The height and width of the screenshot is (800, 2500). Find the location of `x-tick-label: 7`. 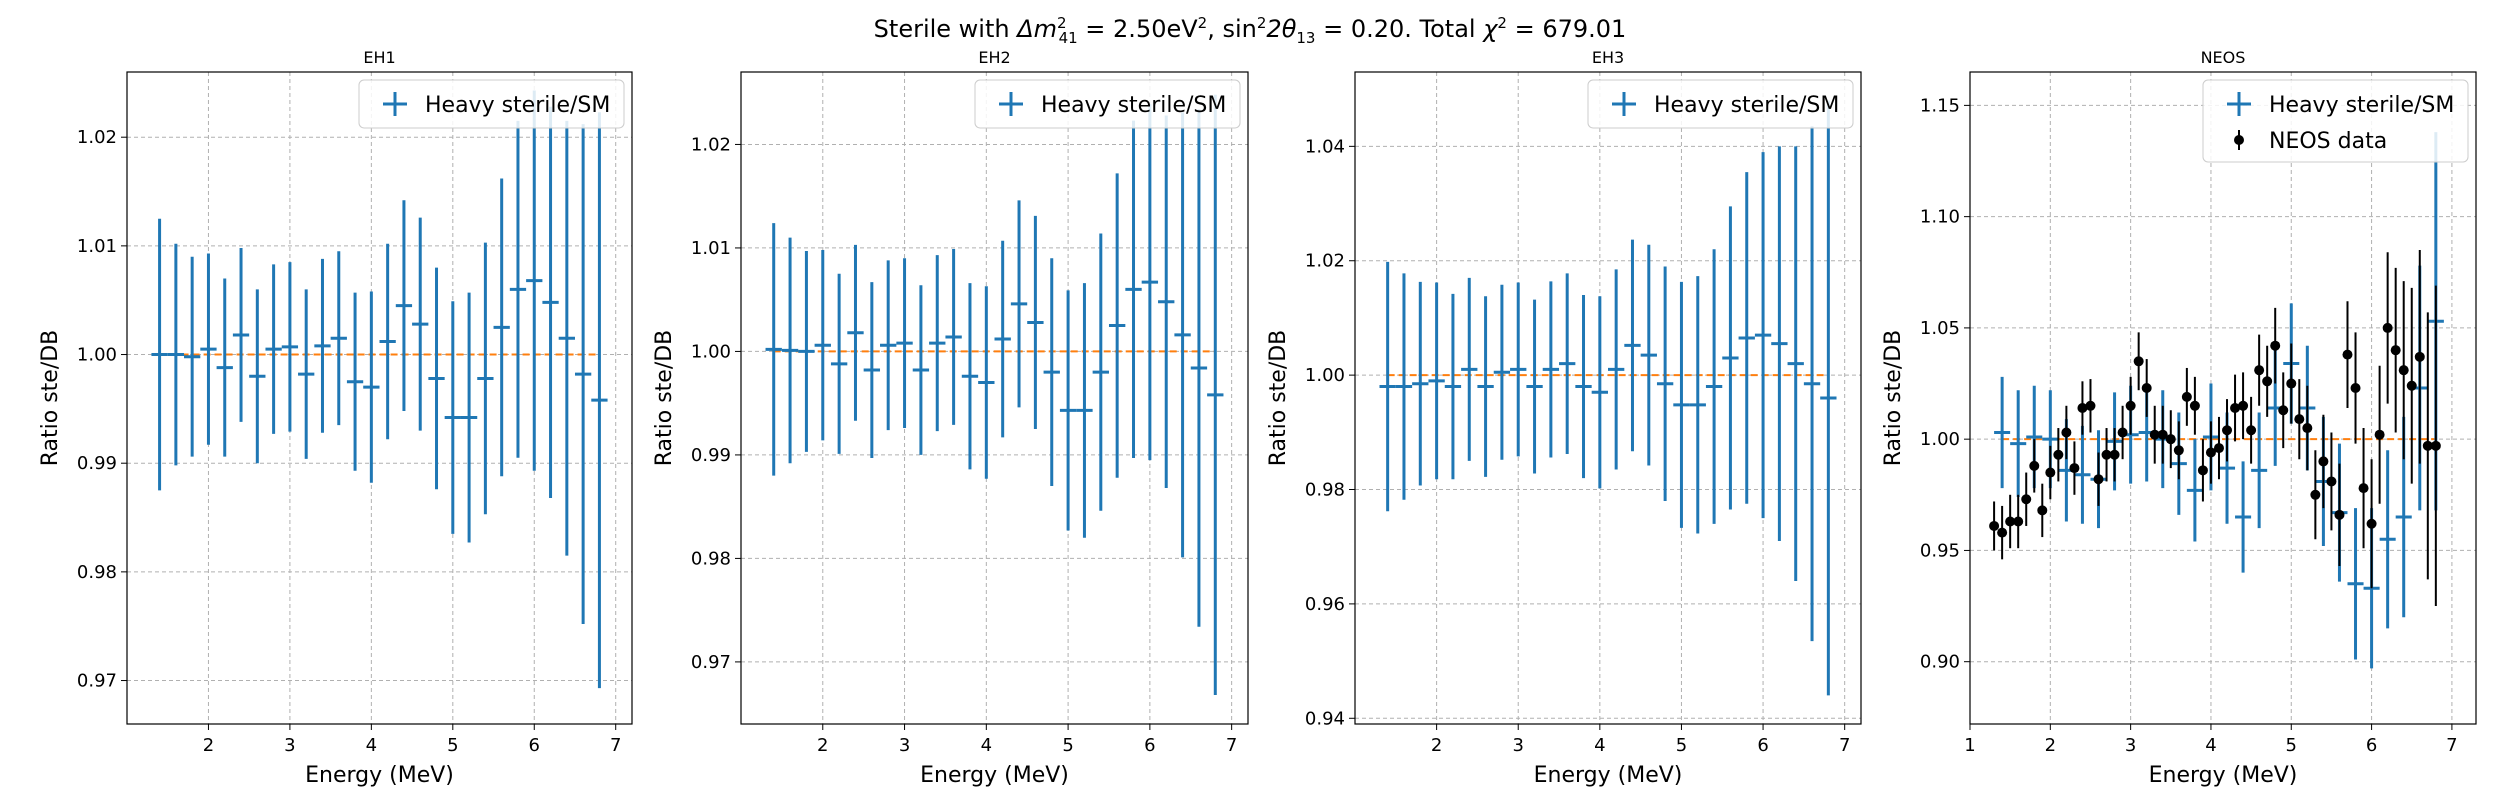

x-tick-label: 7 is located at coordinates (2451, 745).